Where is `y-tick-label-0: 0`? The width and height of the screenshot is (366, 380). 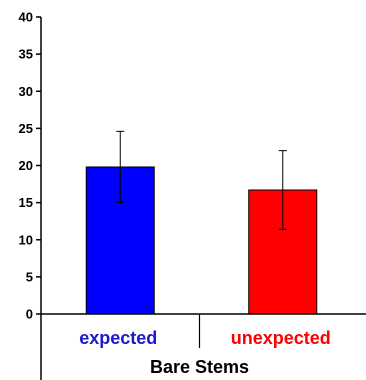 y-tick-label-0: 0 is located at coordinates (29, 314).